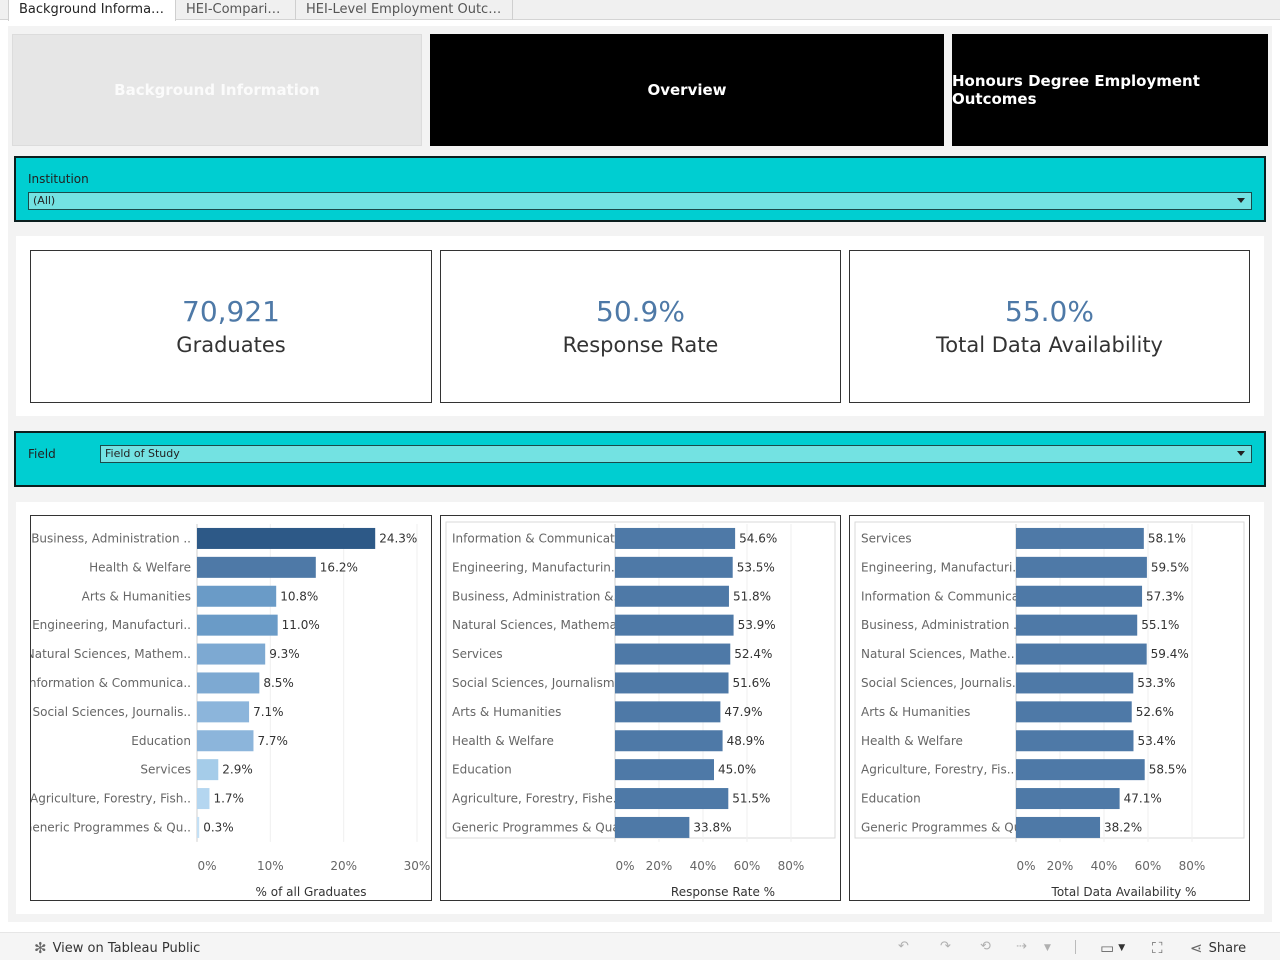  Describe the element at coordinates (311, 892) in the screenshot. I see `x-axis-title: % of all Graduates` at that location.